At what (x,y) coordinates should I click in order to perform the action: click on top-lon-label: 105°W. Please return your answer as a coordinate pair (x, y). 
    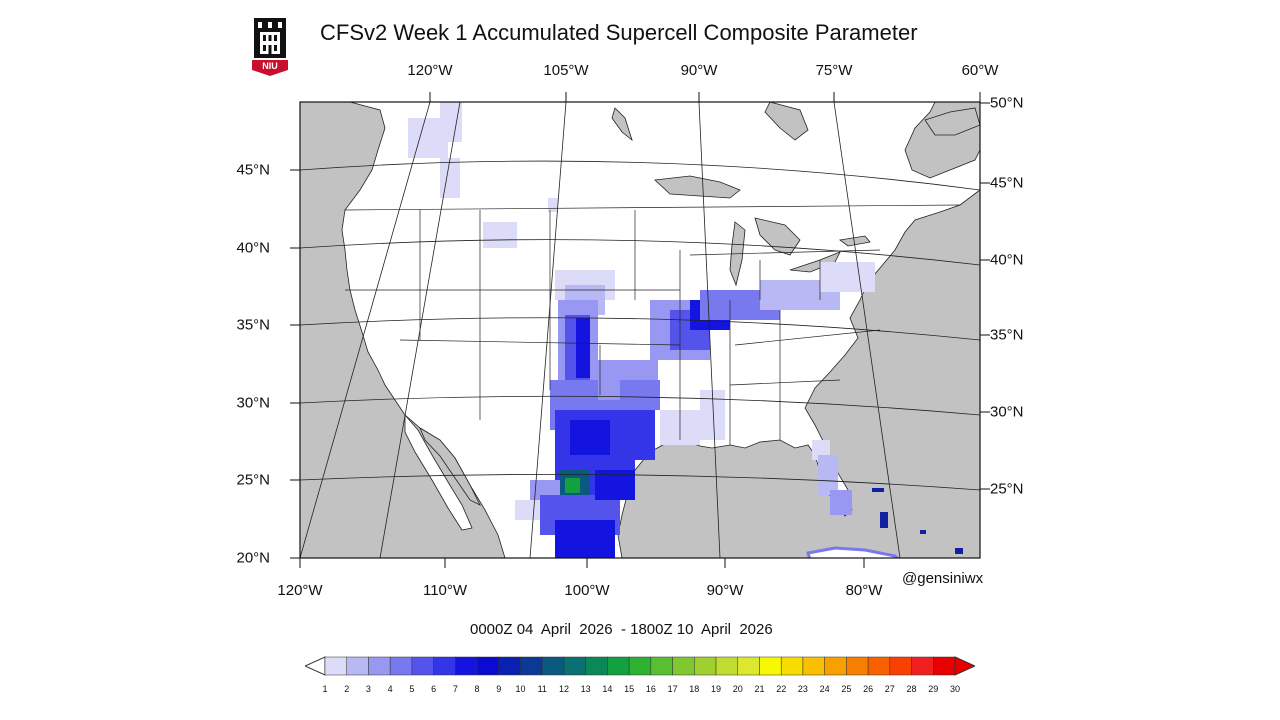
    Looking at the image, I should click on (566, 70).